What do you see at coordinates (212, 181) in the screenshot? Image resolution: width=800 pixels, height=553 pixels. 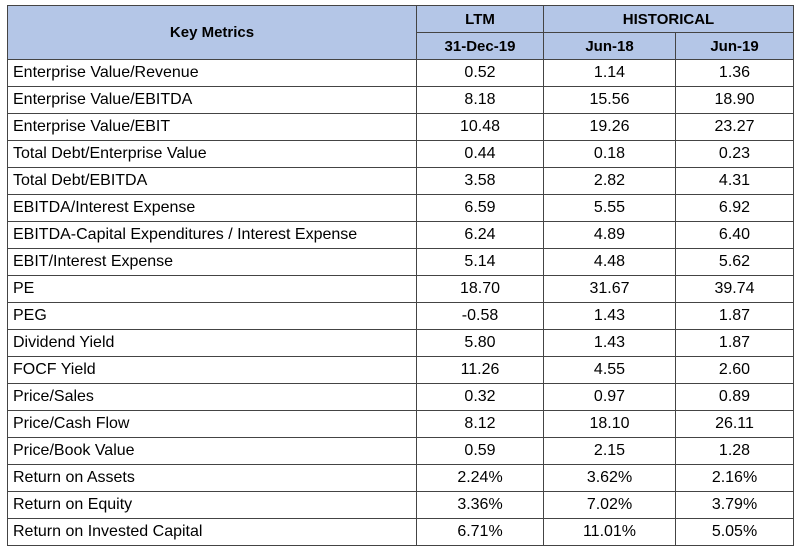 I see `metric-label: Total Debt/EBITDA` at bounding box center [212, 181].